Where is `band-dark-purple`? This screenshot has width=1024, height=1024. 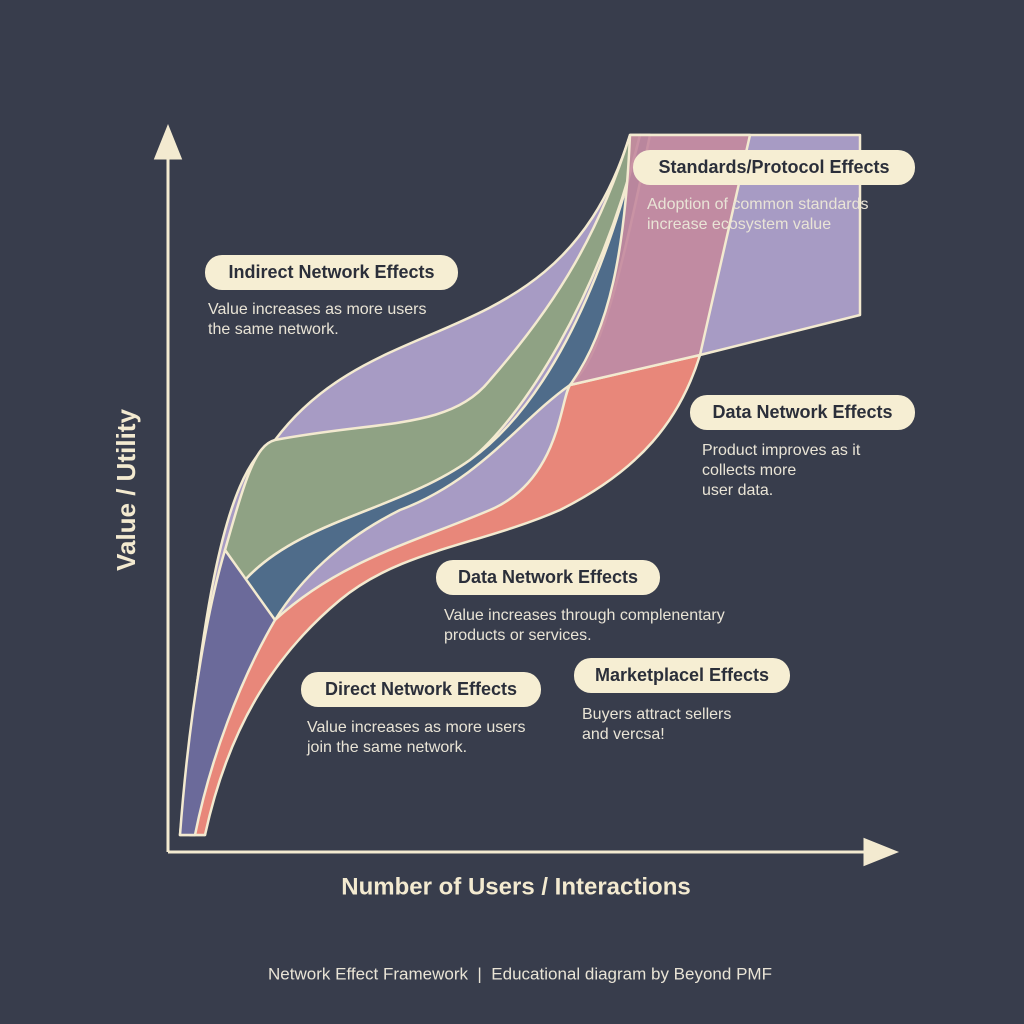
band-dark-purple is located at coordinates (227, 692).